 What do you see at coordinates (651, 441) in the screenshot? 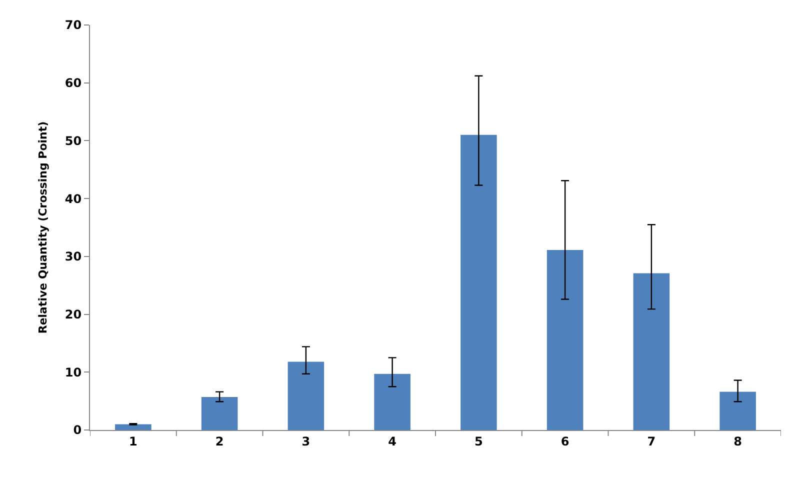
I see `x-tick-label: 7` at bounding box center [651, 441].